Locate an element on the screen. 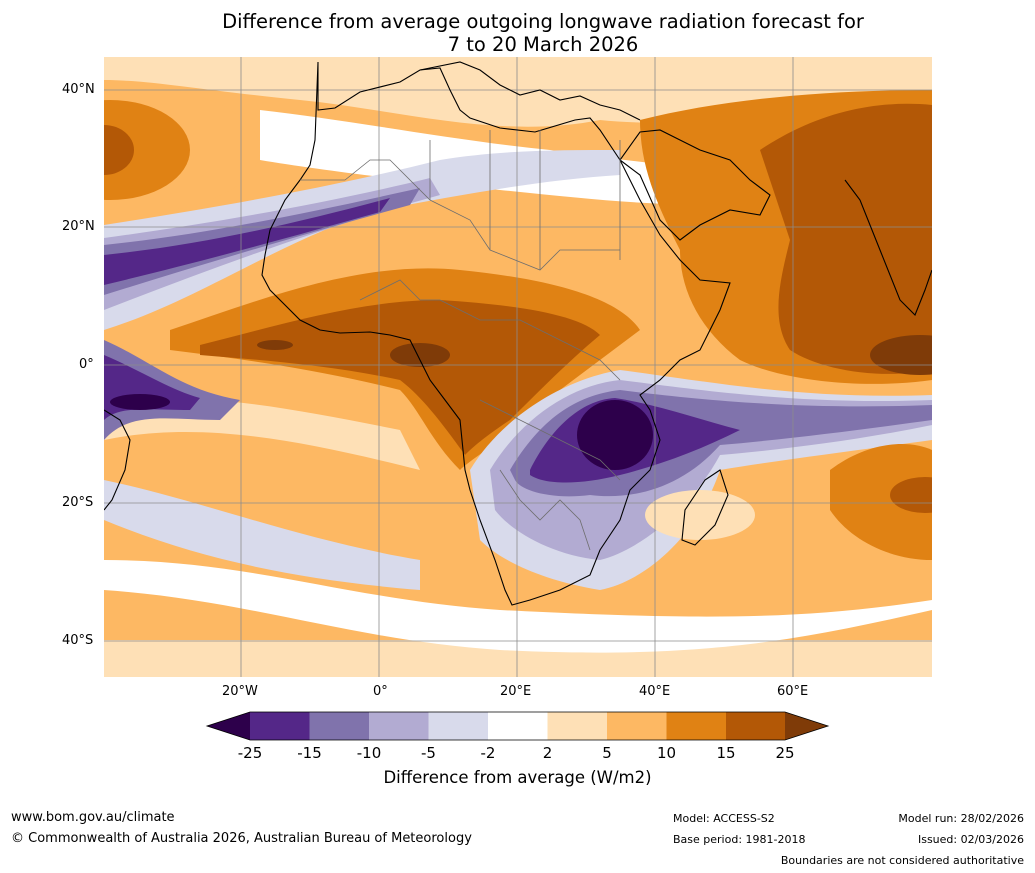  neutral-zone is located at coordinates (518, 606).